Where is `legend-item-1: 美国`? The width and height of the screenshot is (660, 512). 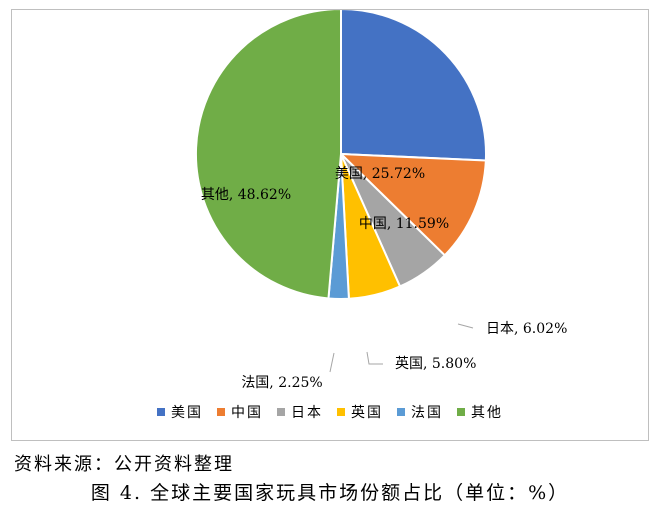 legend-item-1: 美国 is located at coordinates (180, 412).